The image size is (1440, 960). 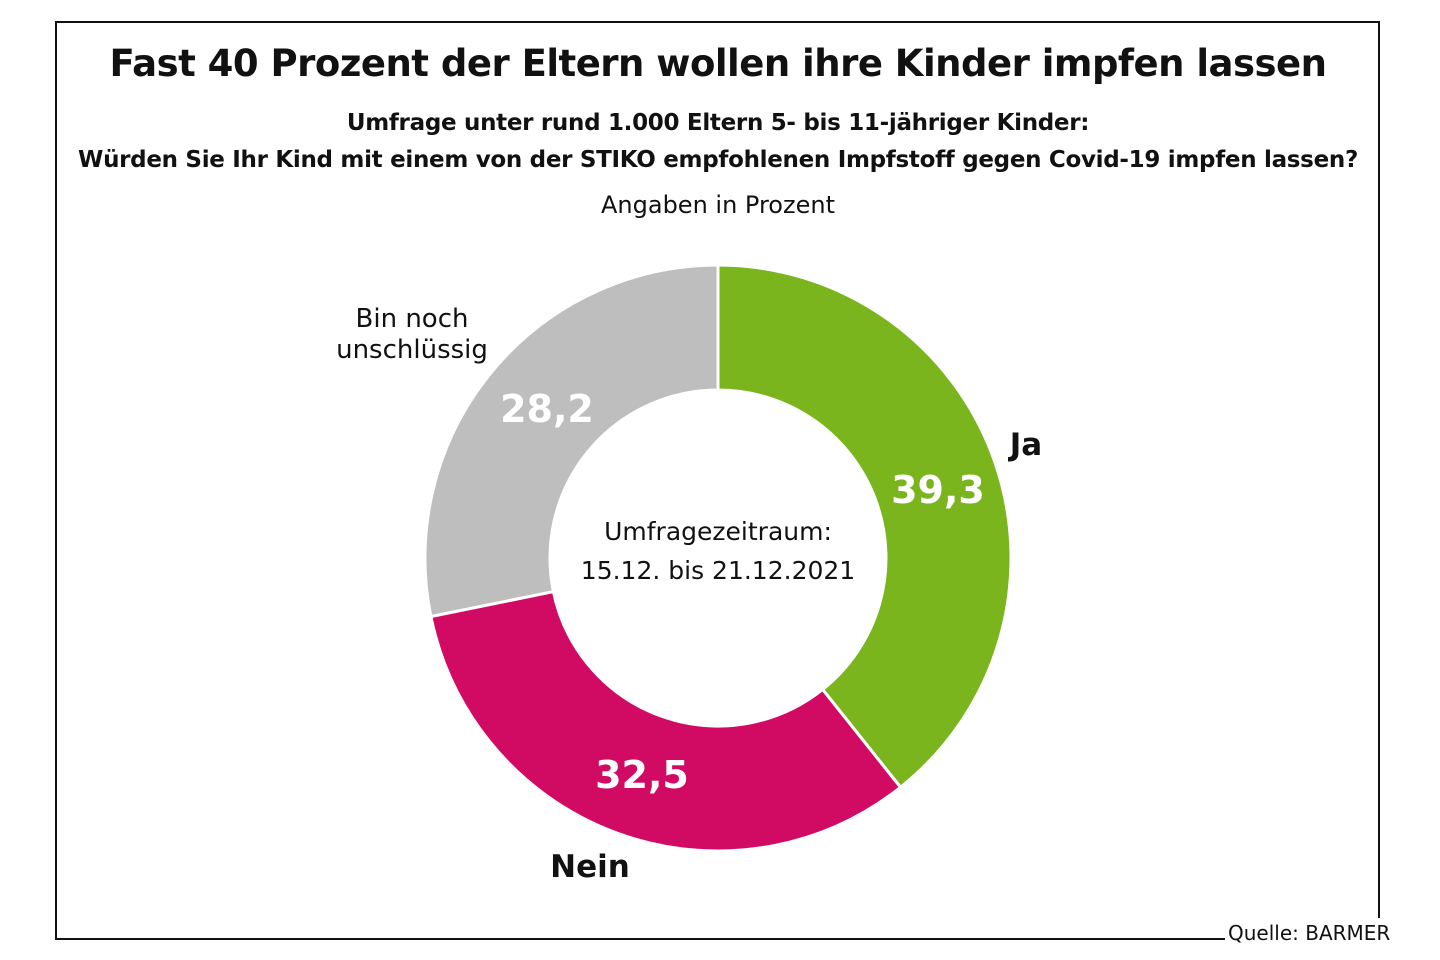 I want to click on frame-border-left, so click(x=56, y=480).